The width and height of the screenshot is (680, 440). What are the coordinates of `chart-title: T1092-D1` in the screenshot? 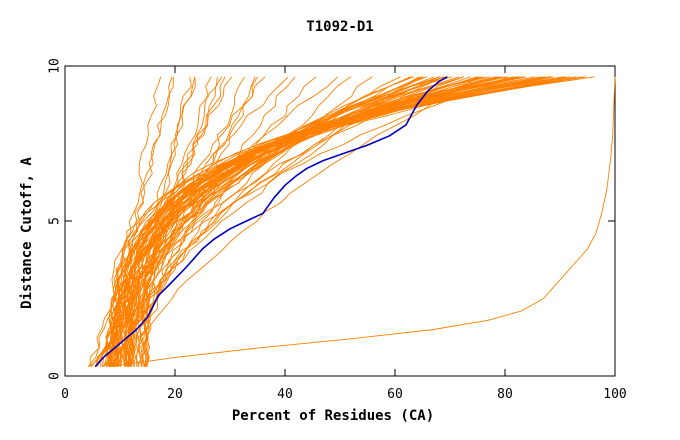 It's located at (339, 27).